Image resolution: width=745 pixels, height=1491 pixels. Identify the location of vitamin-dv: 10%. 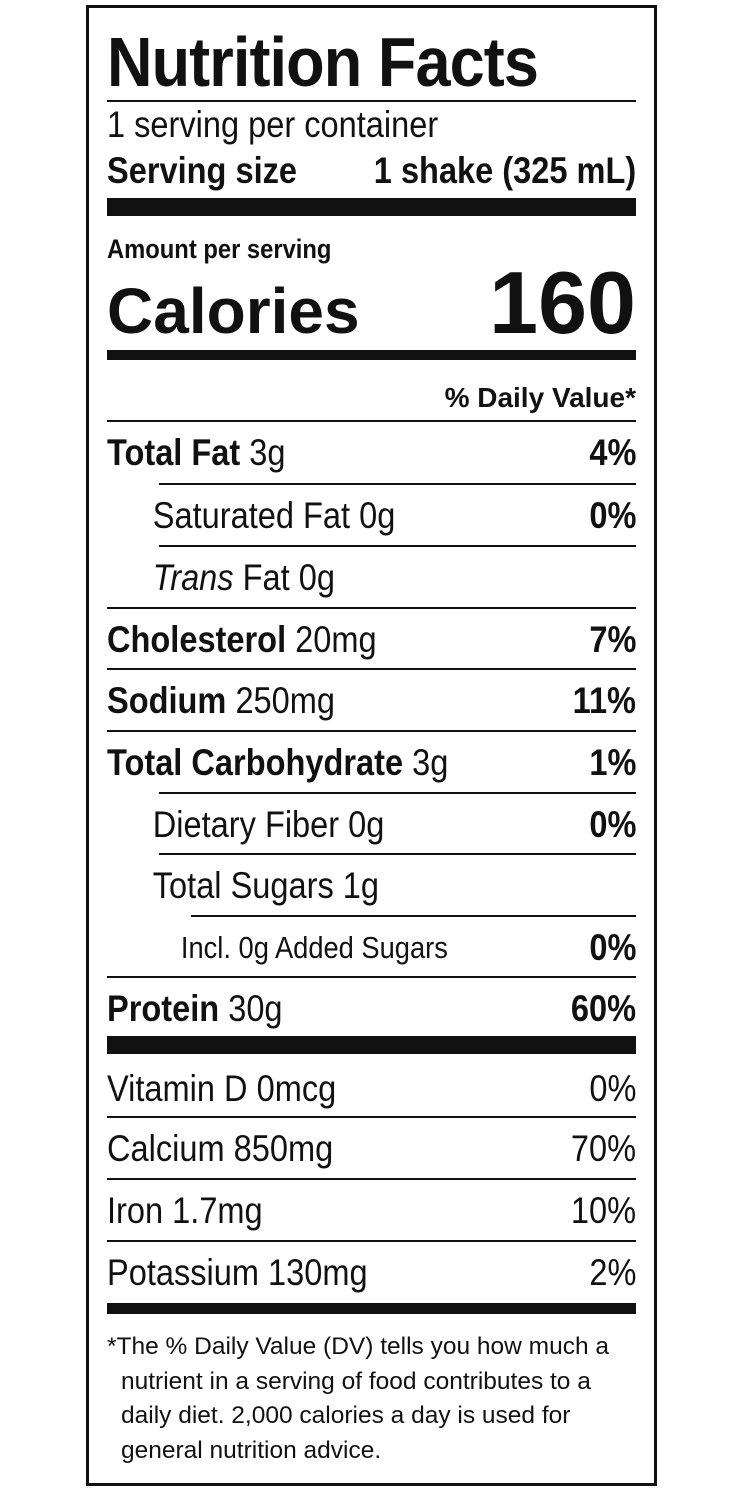
(603, 1210).